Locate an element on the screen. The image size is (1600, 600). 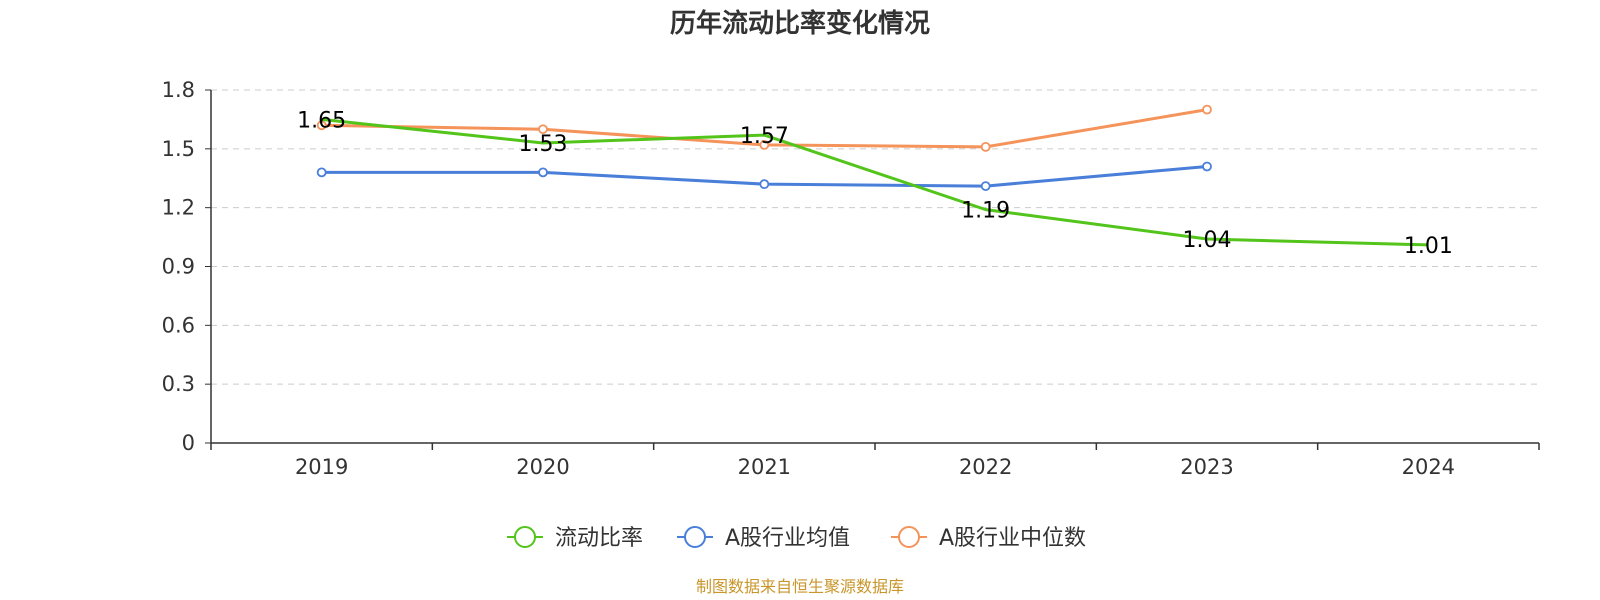
legend: 流动比率 A股行业均值 A股行业中位数 is located at coordinates (796, 538).